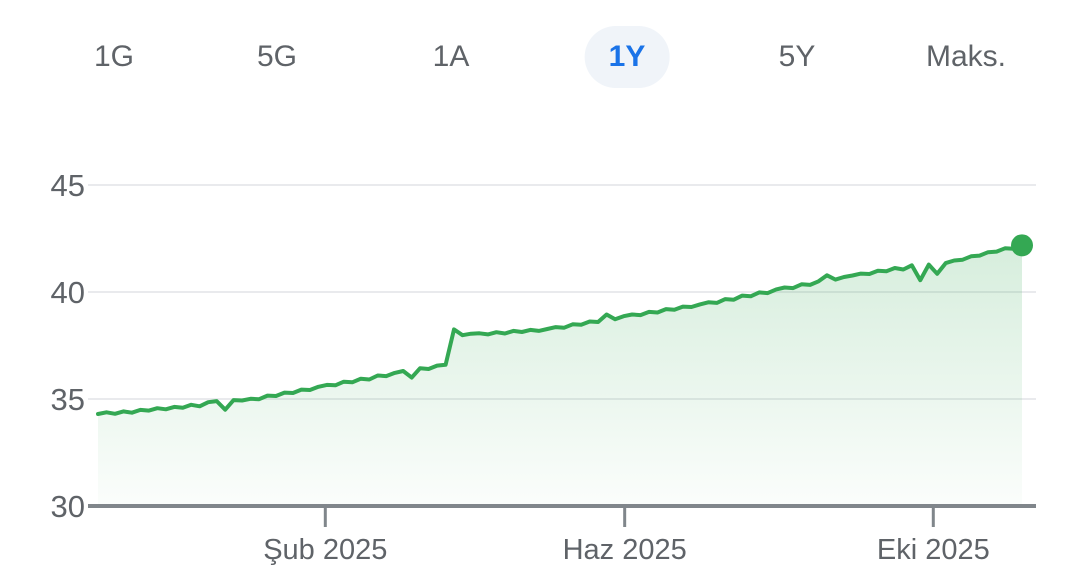 Image resolution: width=1079 pixels, height=575 pixels. I want to click on tab-5g: 5G, so click(277, 57).